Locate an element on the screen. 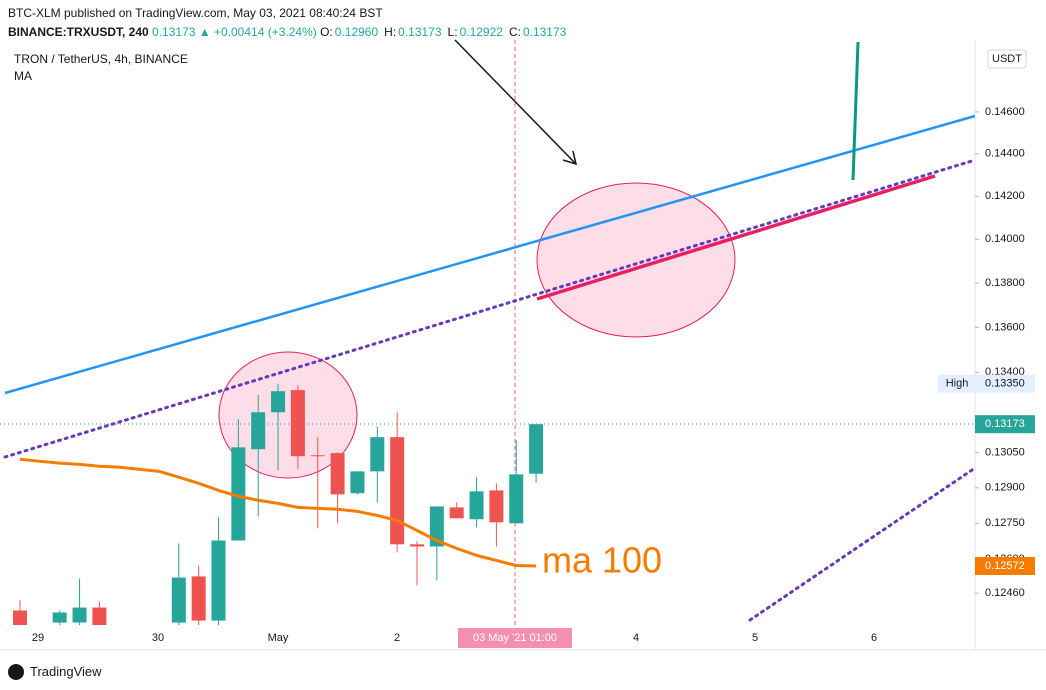 This screenshot has height=690, width=1046. currency-button is located at coordinates (1007, 59).